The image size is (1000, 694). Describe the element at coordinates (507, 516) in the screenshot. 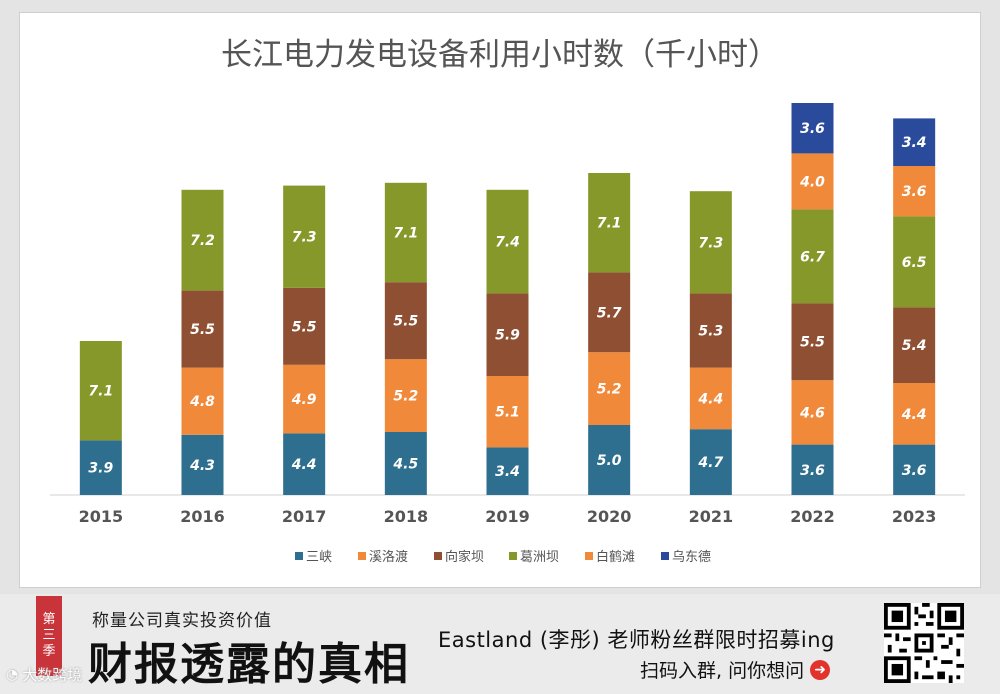

I see `x-tick-label: 2019` at that location.